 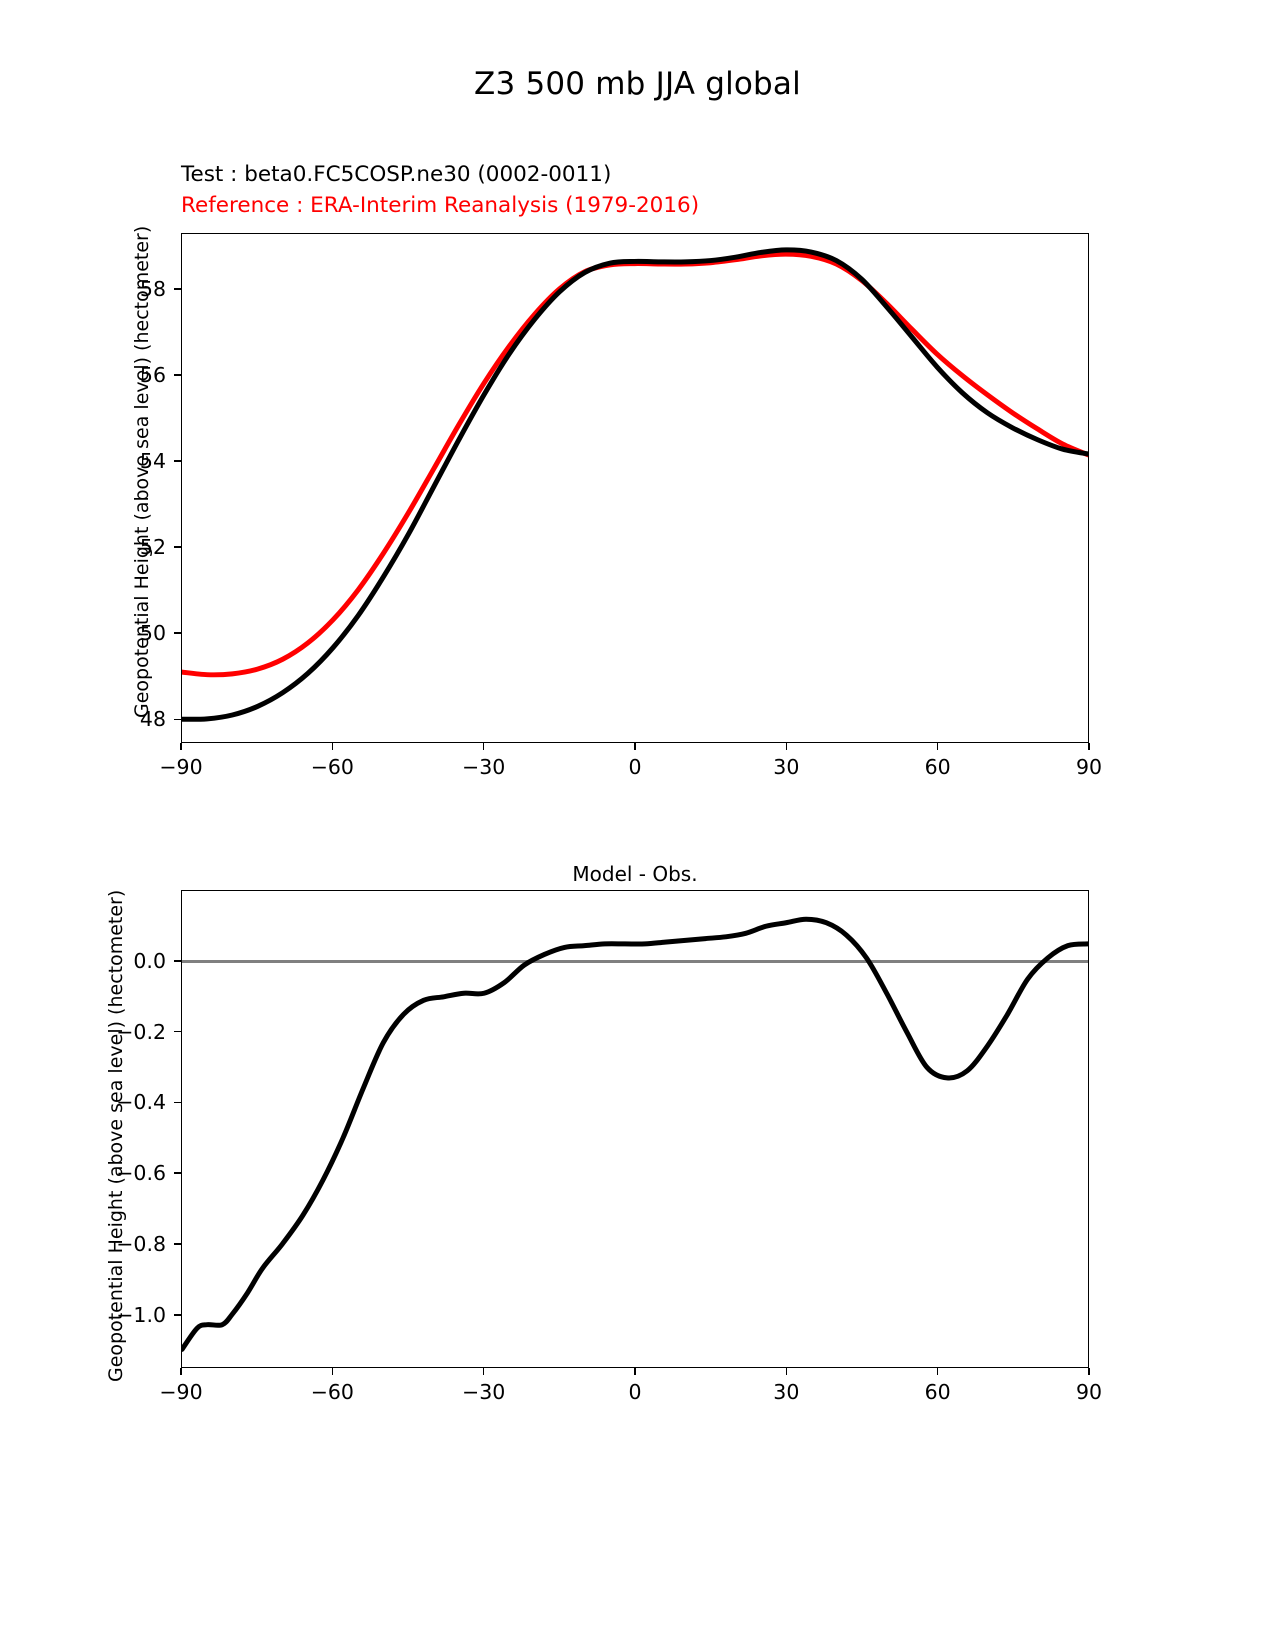 I want to click on y-tick-label: 58, so click(x=152, y=288).